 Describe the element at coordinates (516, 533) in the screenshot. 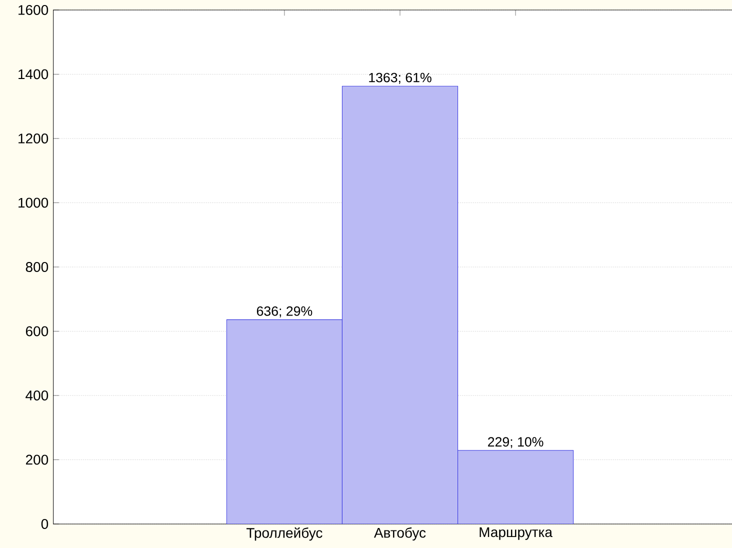

I see `x-tick-label: Маршрутка` at that location.